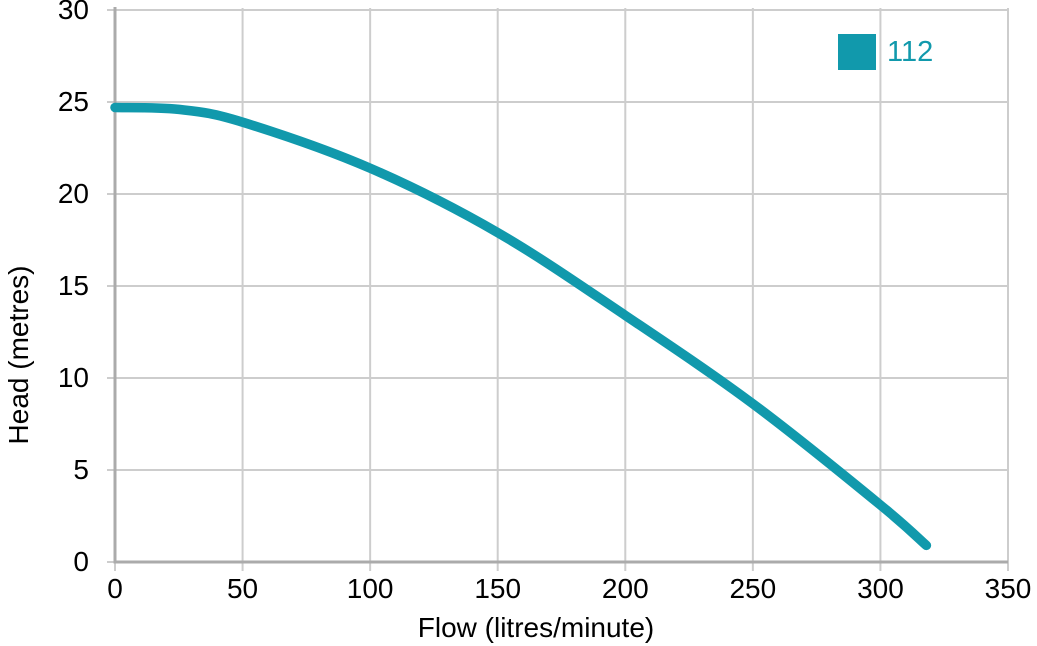  Describe the element at coordinates (536, 627) in the screenshot. I see `x-axis-title: Flow (litres/minute)` at that location.